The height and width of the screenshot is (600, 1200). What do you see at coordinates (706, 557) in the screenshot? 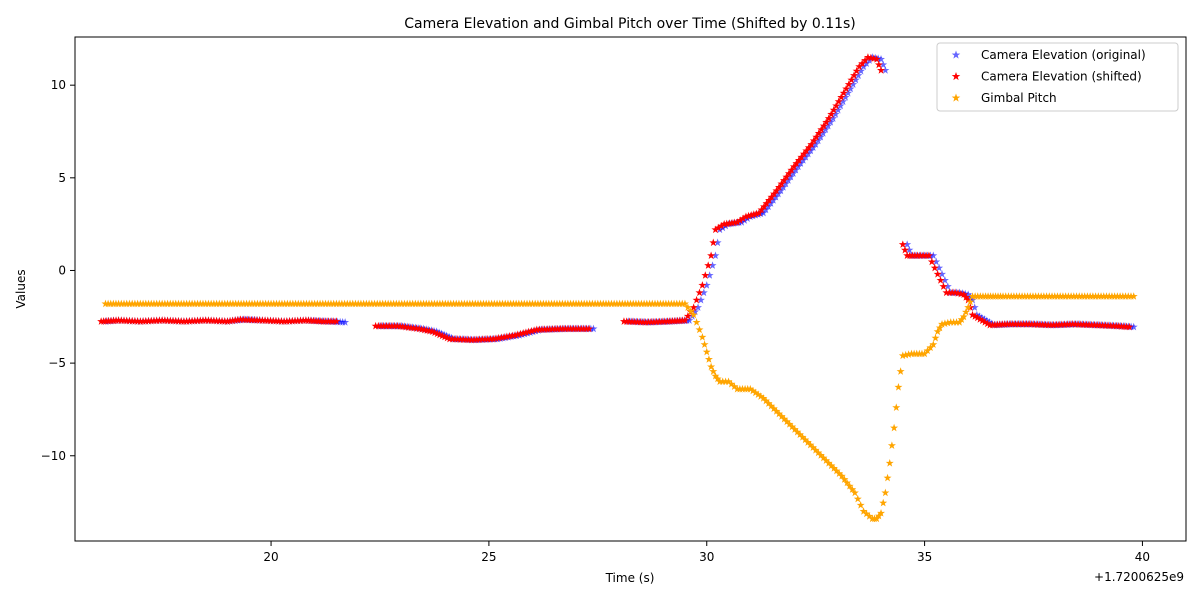
I see `x-tick-label: 30` at bounding box center [706, 557].